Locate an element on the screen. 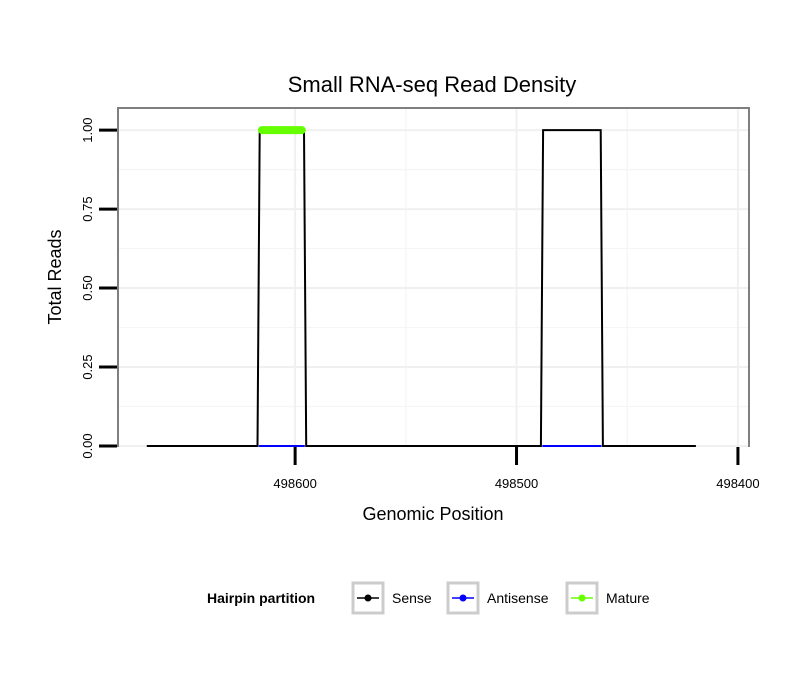 This screenshot has height=690, width=810. x-tick-label: 498600 is located at coordinates (294, 483).